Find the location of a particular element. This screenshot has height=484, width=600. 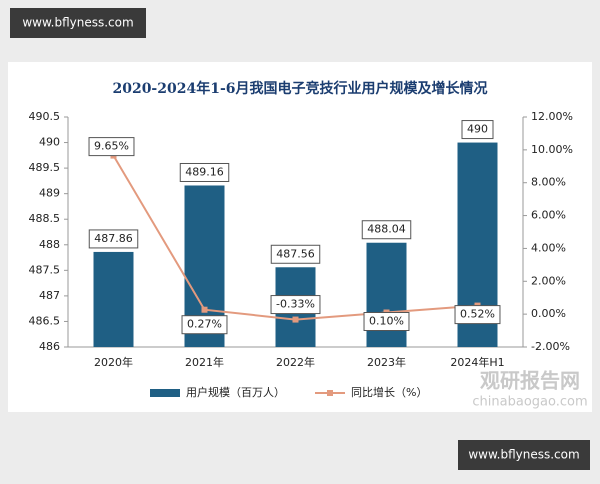

bar-value-label: 487.56 is located at coordinates (295, 253).